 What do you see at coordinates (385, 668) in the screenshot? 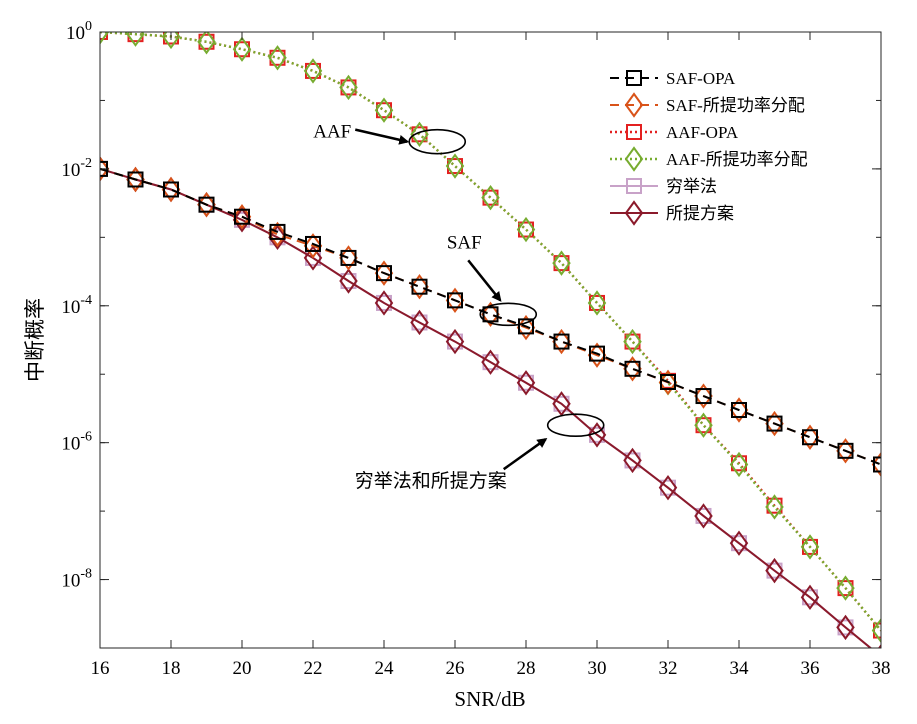
I see `x-tick-label: 24` at bounding box center [385, 668].